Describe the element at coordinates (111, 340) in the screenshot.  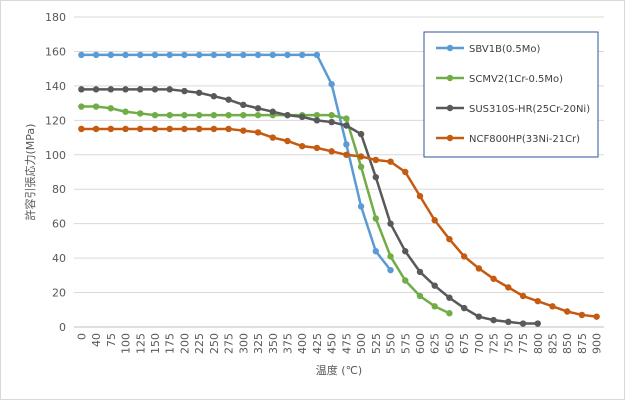
I see `x-tick-label: 75` at that location.